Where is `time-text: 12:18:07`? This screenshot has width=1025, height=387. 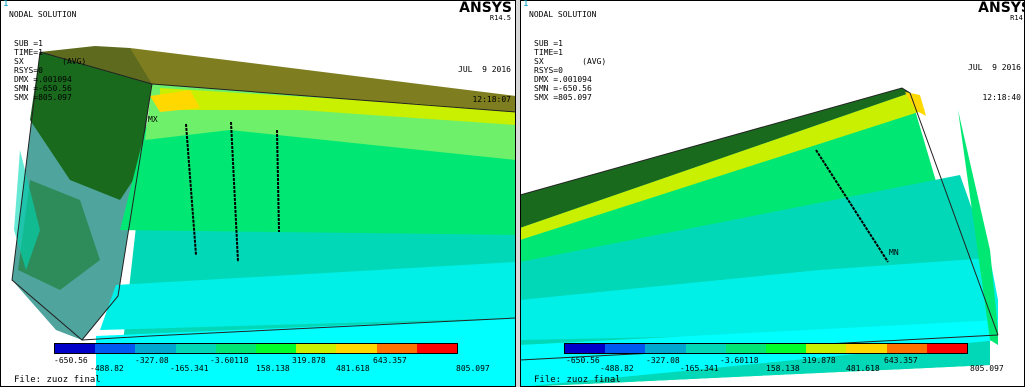 time-text: 12:18:07 is located at coordinates (491, 99).